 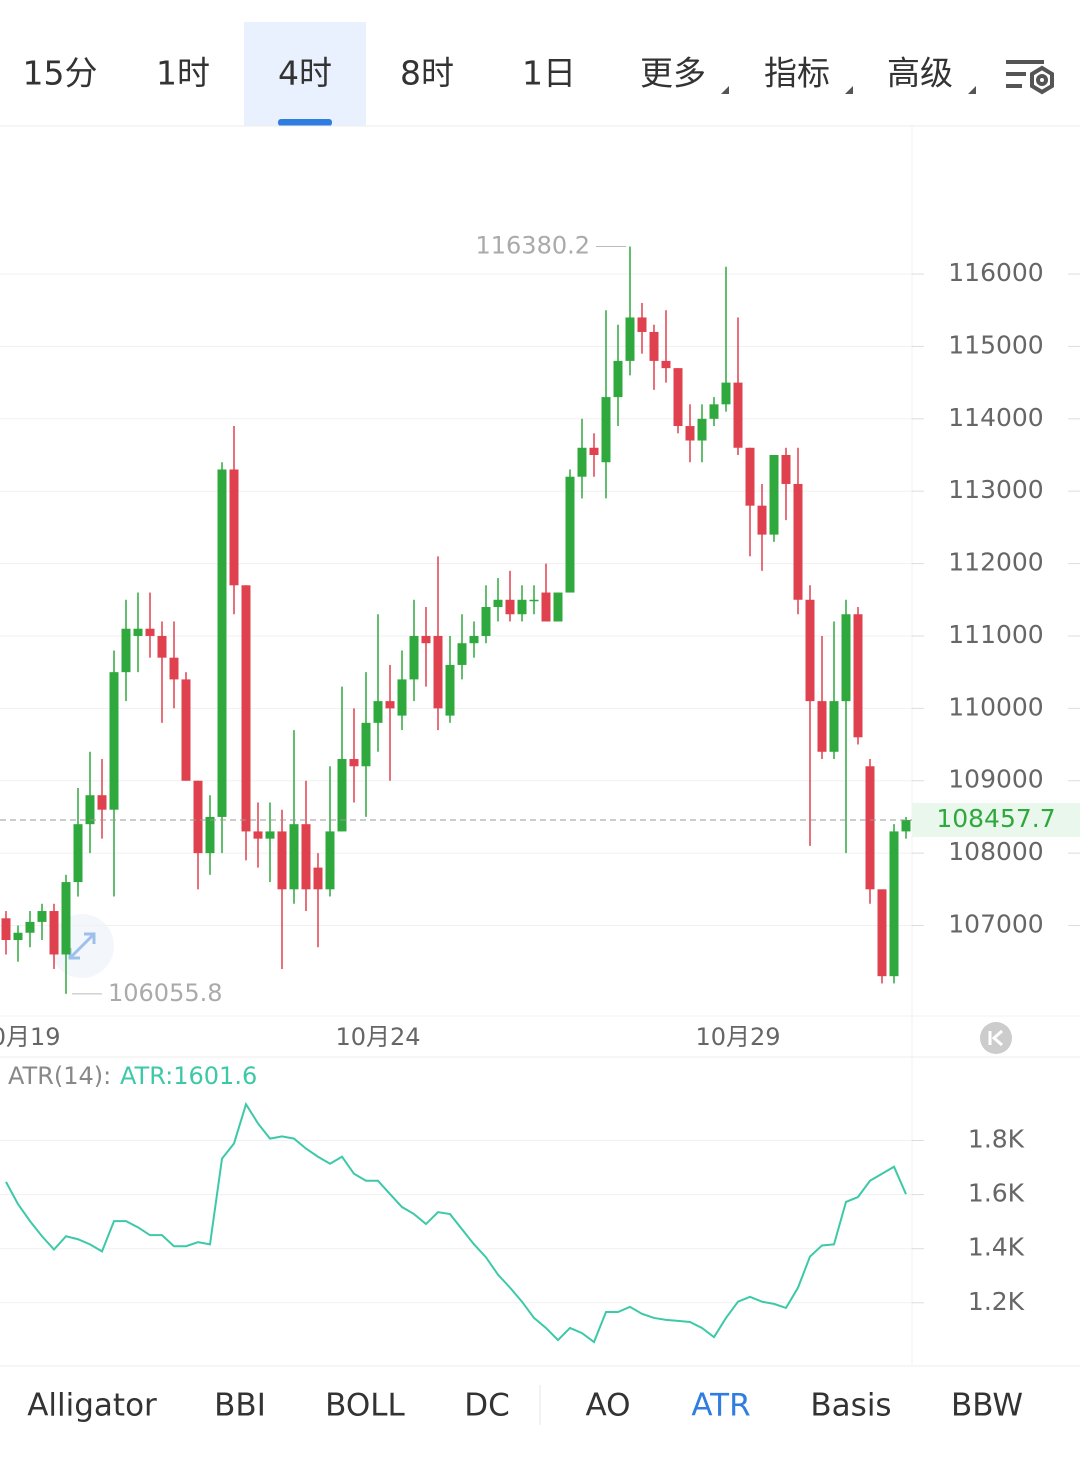 I want to click on y-tick-label: 107000, so click(x=995, y=924).